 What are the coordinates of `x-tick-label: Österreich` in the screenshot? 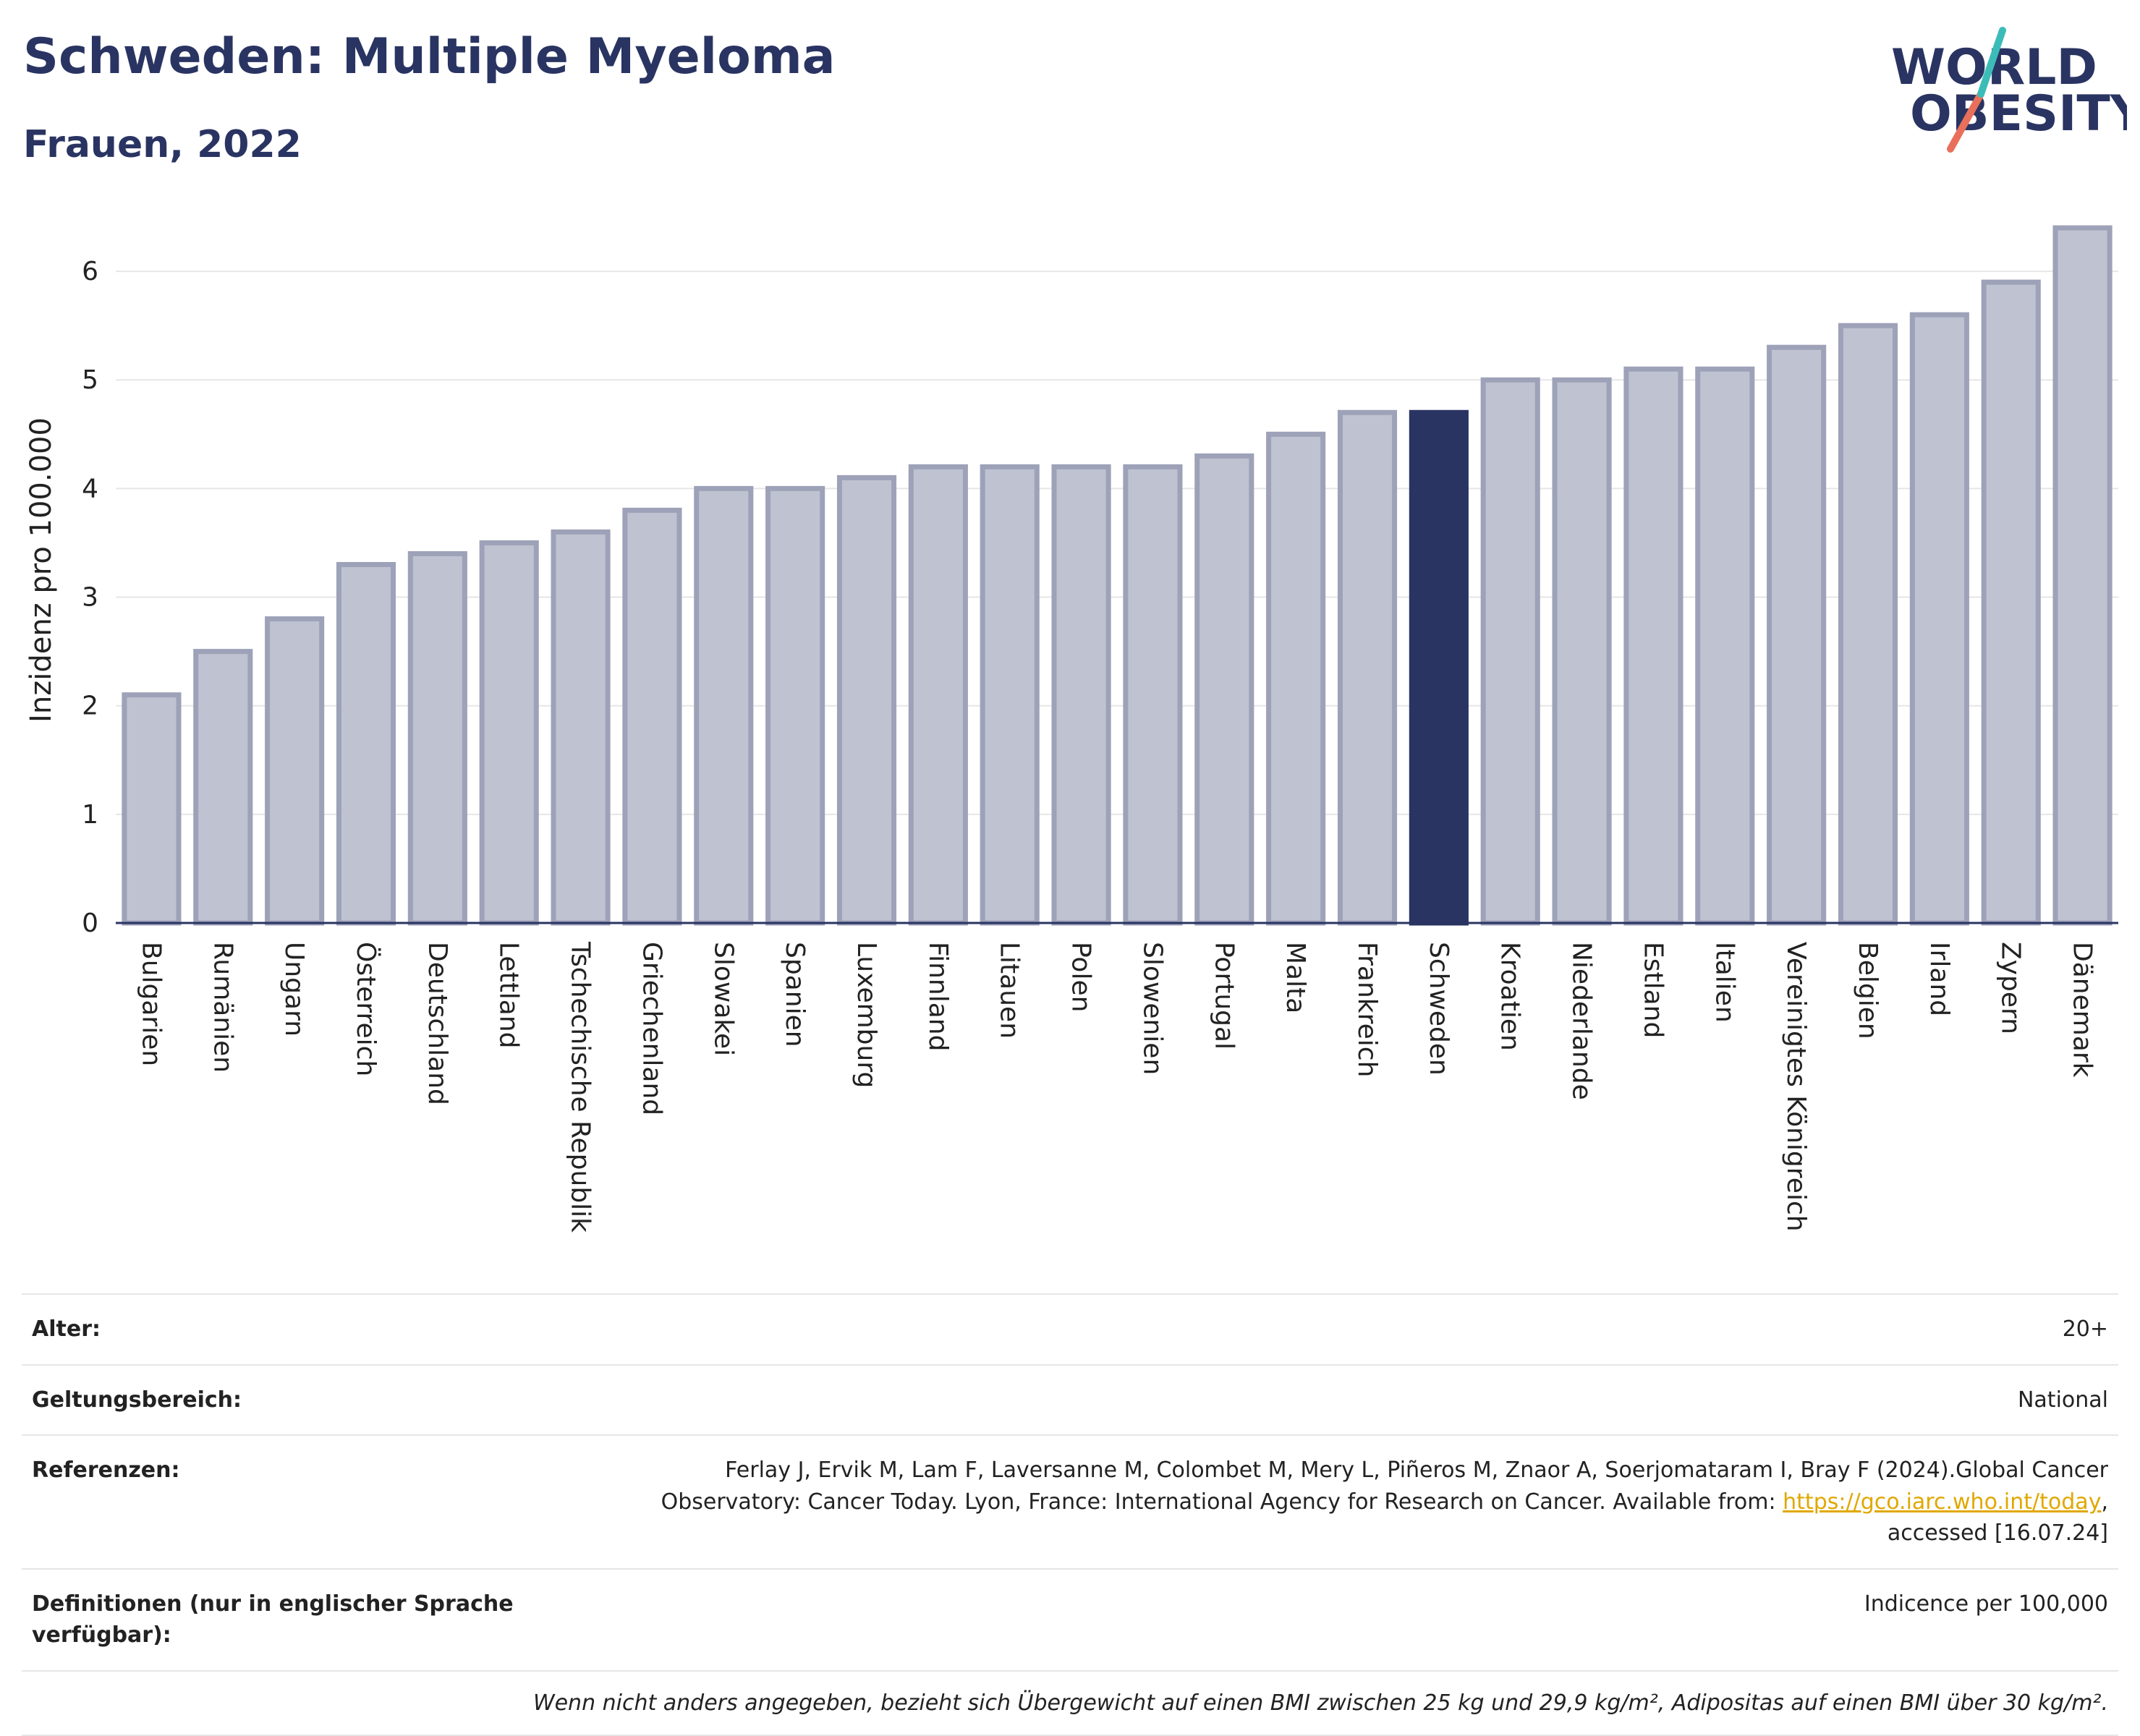 It's located at (366, 1009).